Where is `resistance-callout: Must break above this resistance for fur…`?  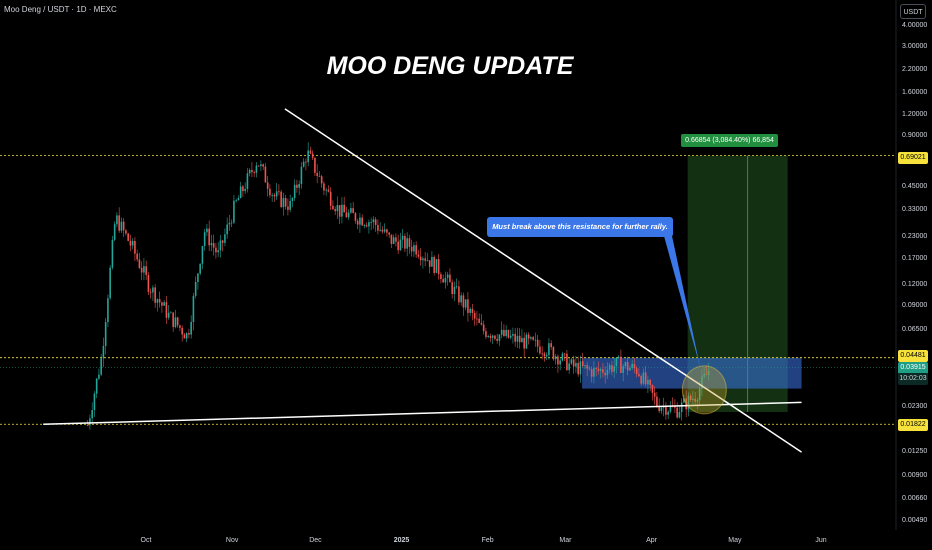 resistance-callout: Must break above this resistance for fur… is located at coordinates (580, 227).